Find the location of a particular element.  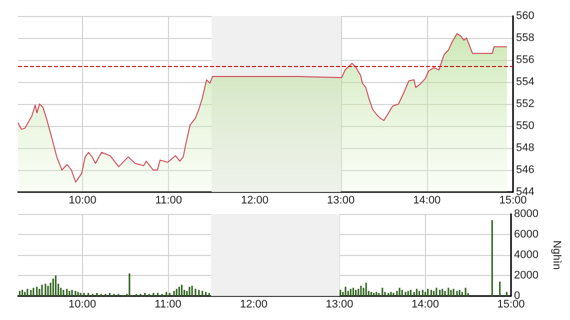

y-axis-title: Nghìn is located at coordinates (556, 255).